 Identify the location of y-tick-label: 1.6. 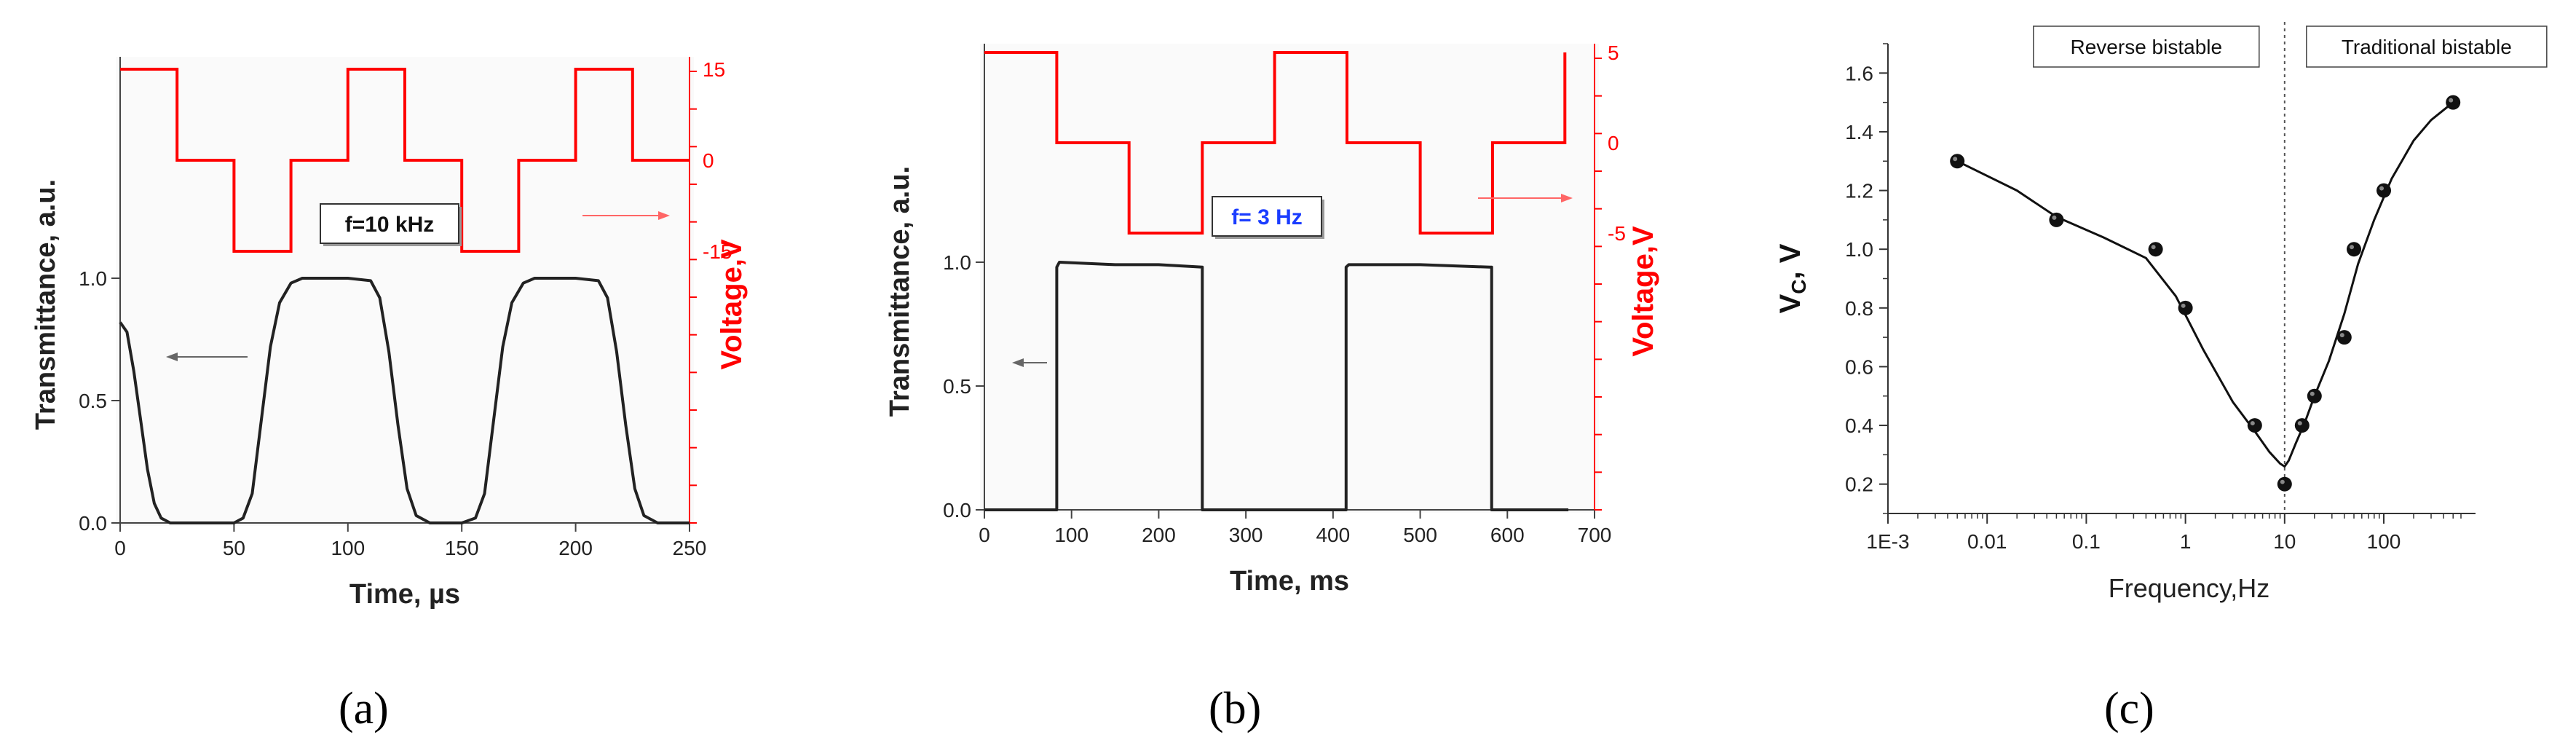
(1859, 73).